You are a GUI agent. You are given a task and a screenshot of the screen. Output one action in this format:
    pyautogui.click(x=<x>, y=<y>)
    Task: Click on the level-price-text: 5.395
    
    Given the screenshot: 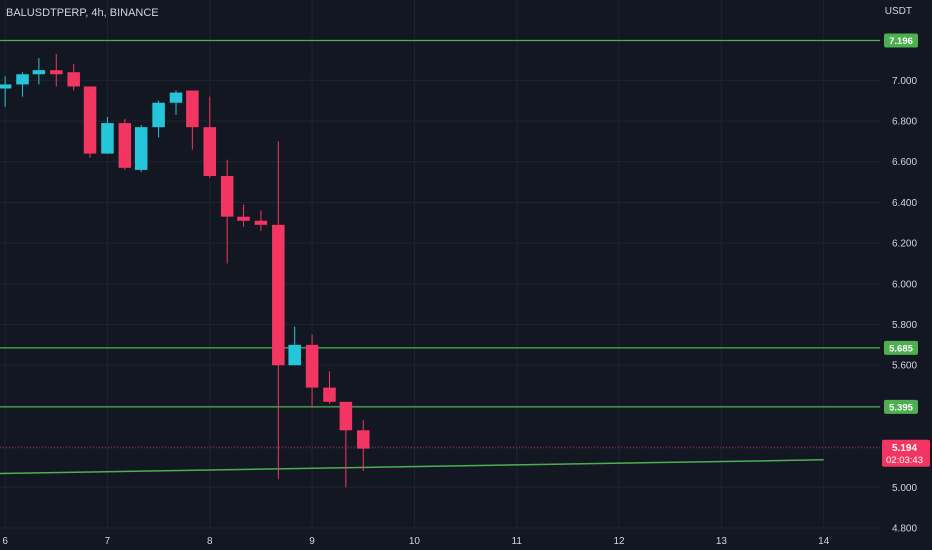 What is the action you would take?
    pyautogui.click(x=901, y=407)
    